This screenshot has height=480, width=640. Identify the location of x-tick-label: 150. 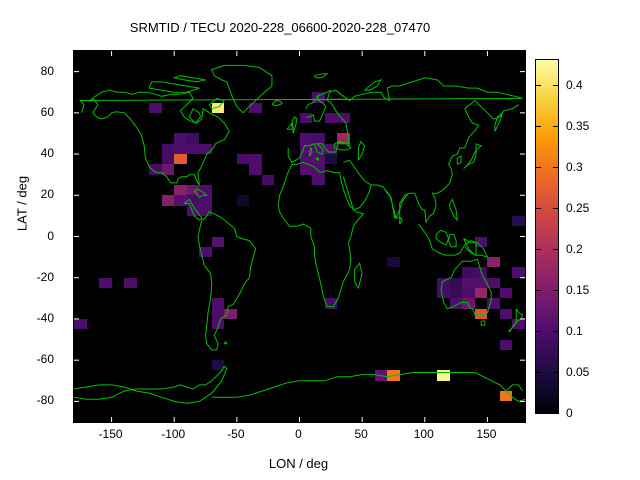
(486, 434).